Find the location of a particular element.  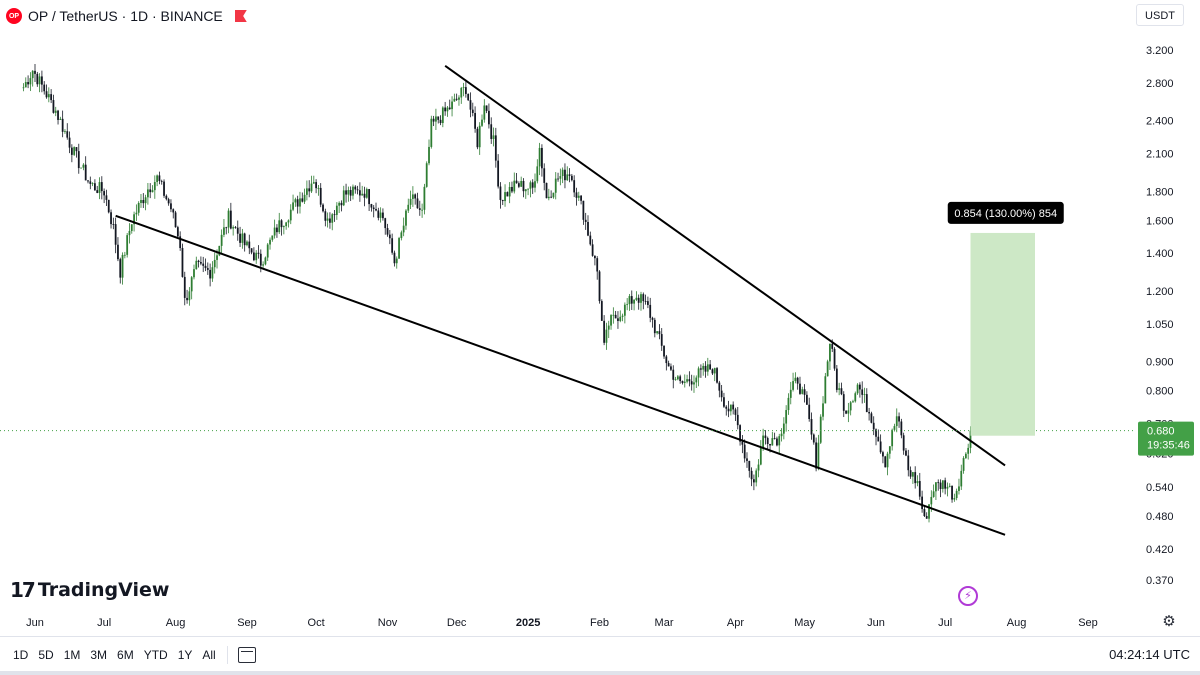

price-tick-label: 2.800 is located at coordinates (1160, 84).